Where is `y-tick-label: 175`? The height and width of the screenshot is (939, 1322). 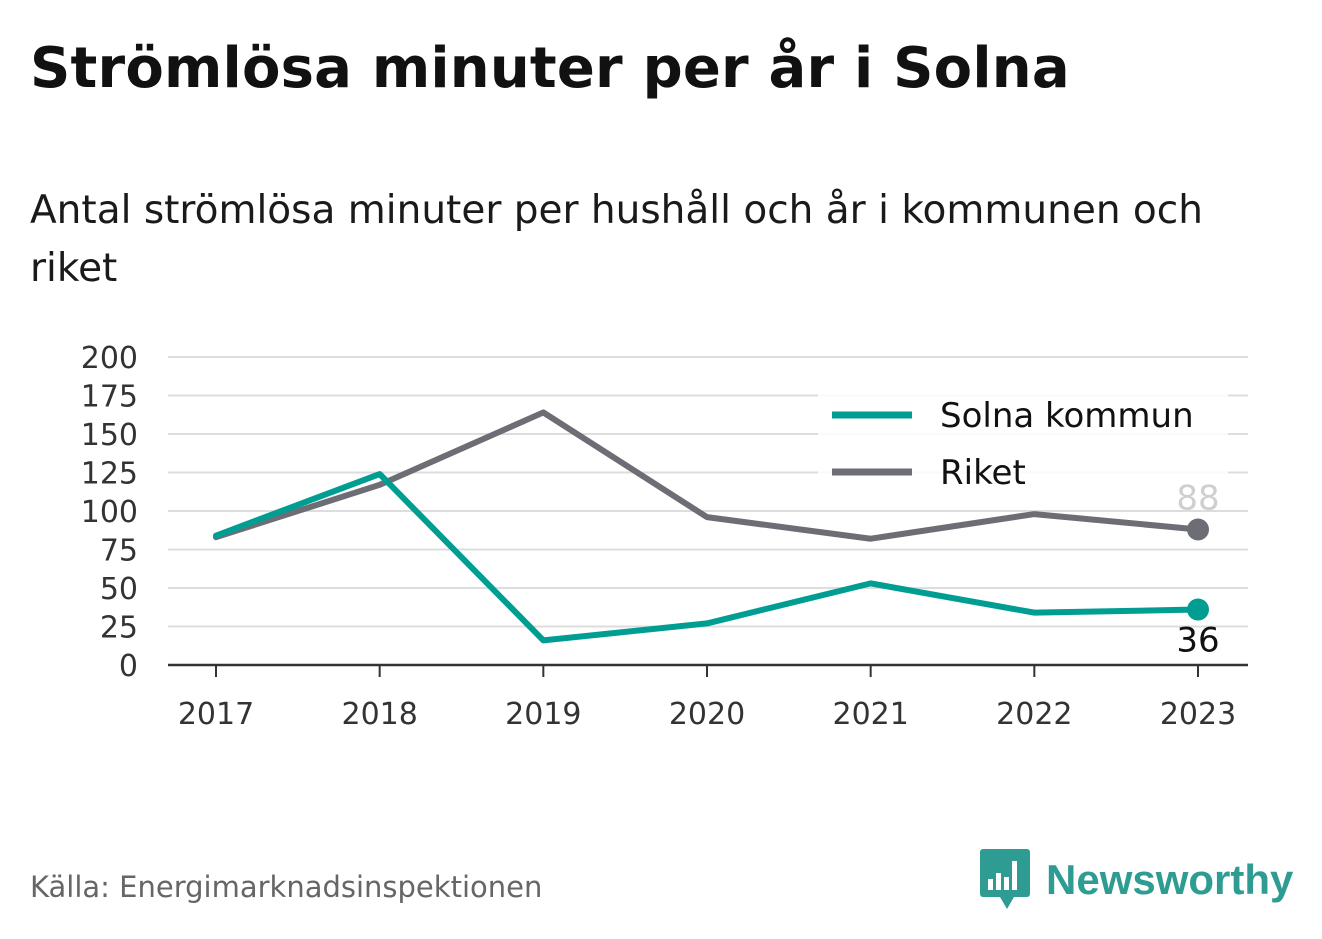
y-tick-label: 175 is located at coordinates (109, 397).